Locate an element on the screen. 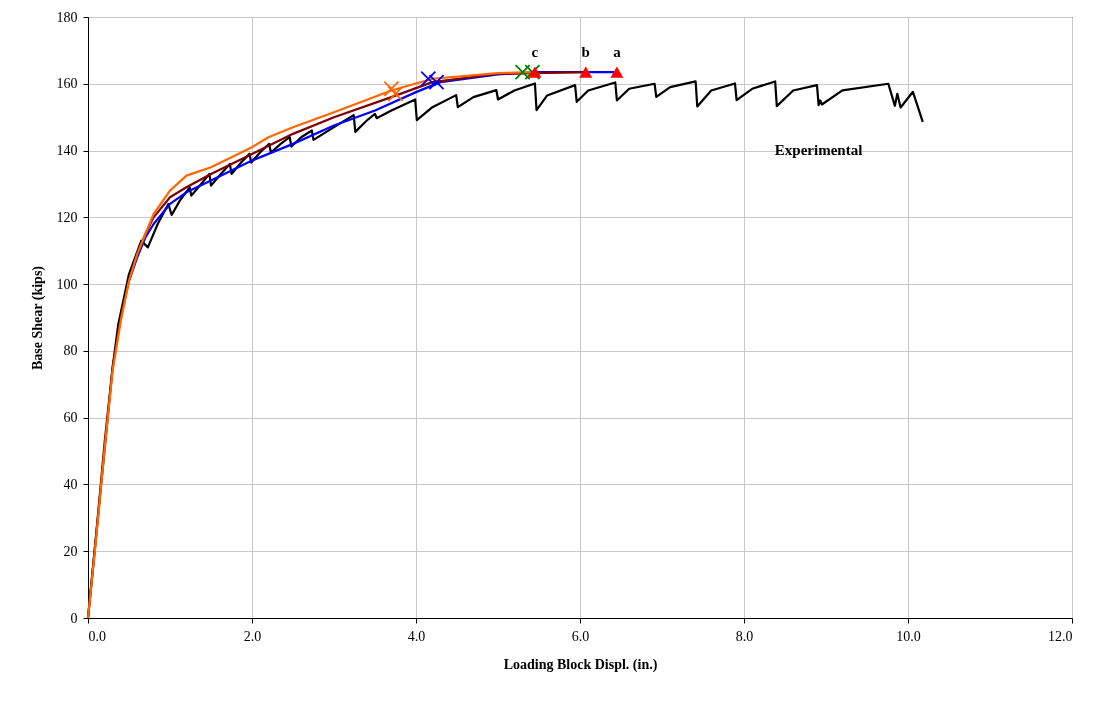  annotation: a is located at coordinates (617, 52).